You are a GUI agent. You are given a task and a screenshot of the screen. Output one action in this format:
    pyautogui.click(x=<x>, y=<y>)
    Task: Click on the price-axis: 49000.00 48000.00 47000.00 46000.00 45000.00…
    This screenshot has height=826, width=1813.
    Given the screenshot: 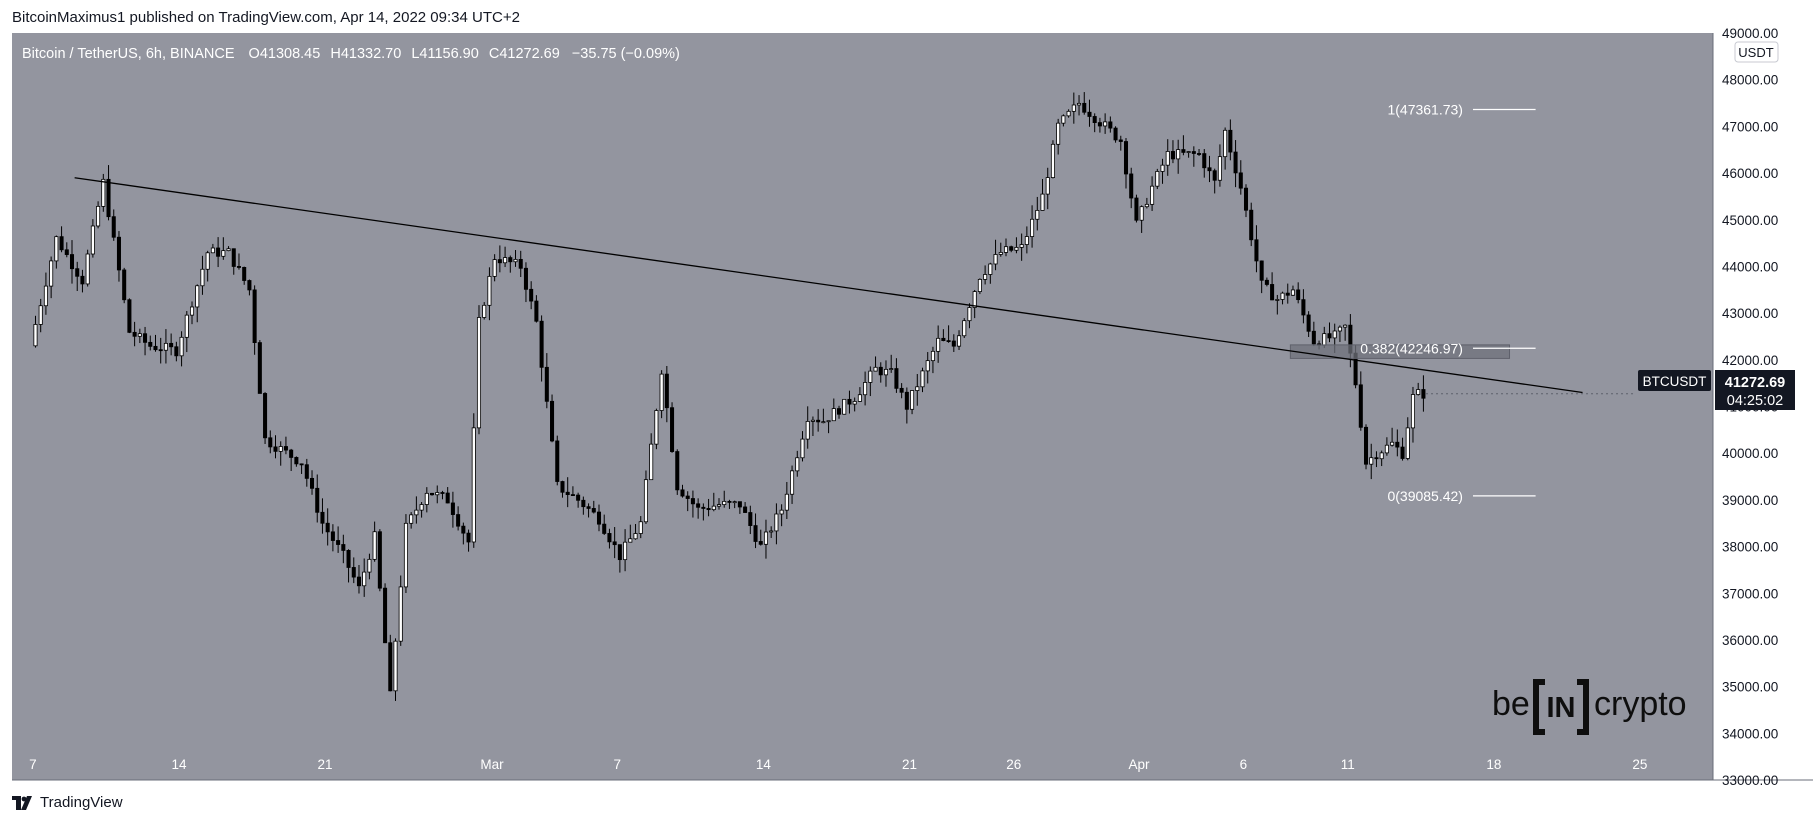 What is the action you would take?
    pyautogui.click(x=1750, y=407)
    